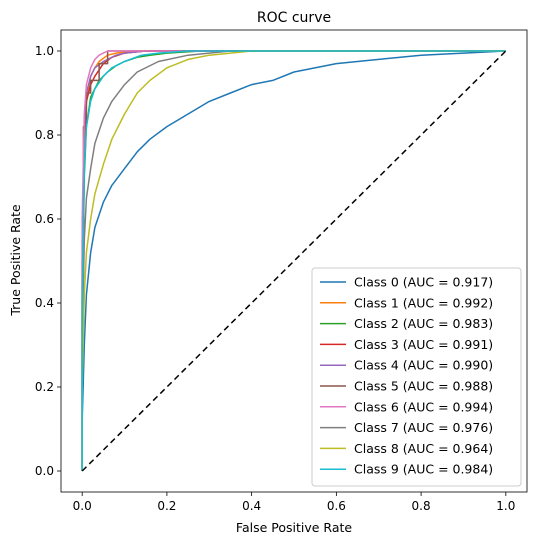 This screenshot has height=545, width=536. What do you see at coordinates (294, 502) in the screenshot?
I see `x-axis-ticks: 0.0 0.2 0.4 0.6 0.8 1.0` at bounding box center [294, 502].